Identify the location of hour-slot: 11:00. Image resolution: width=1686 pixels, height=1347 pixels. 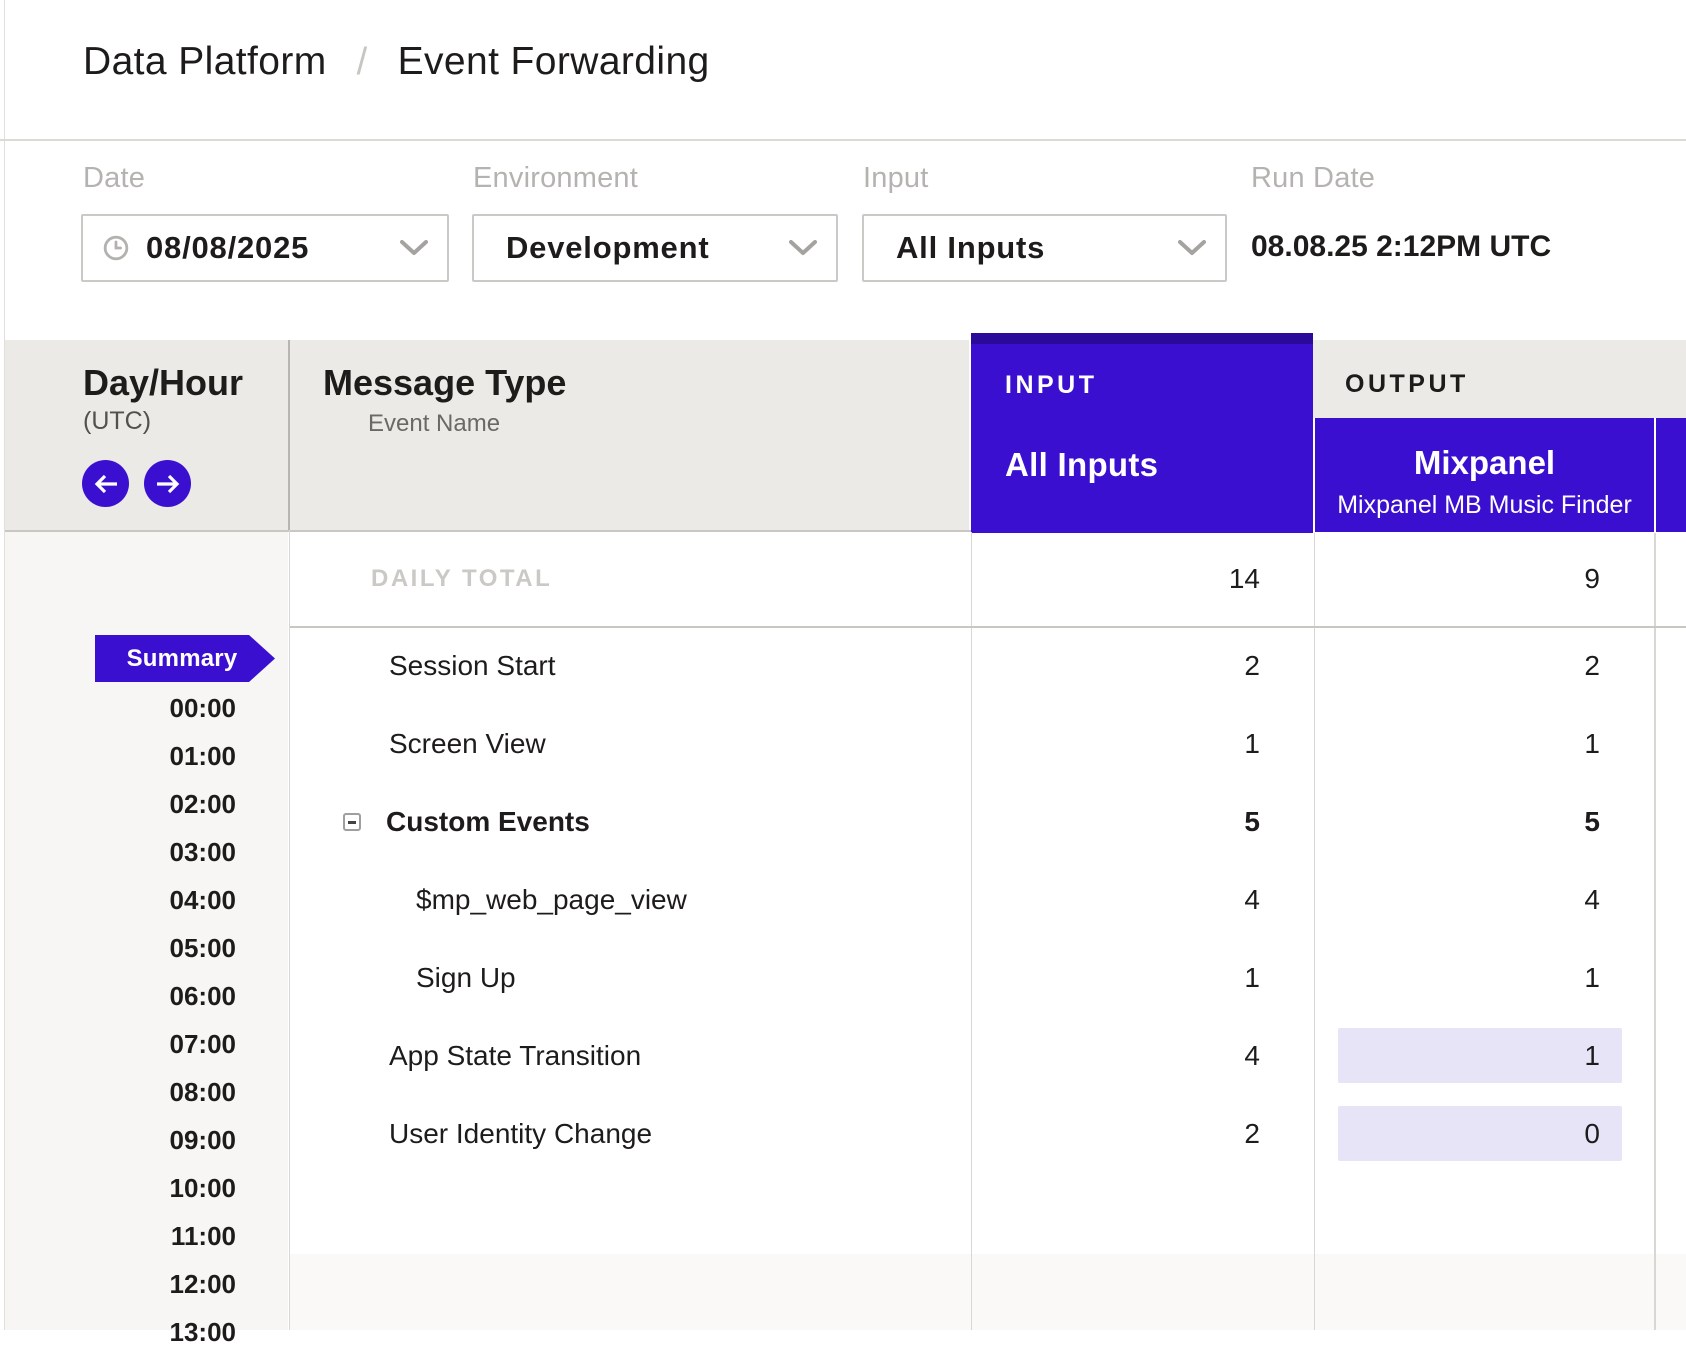
(203, 1235).